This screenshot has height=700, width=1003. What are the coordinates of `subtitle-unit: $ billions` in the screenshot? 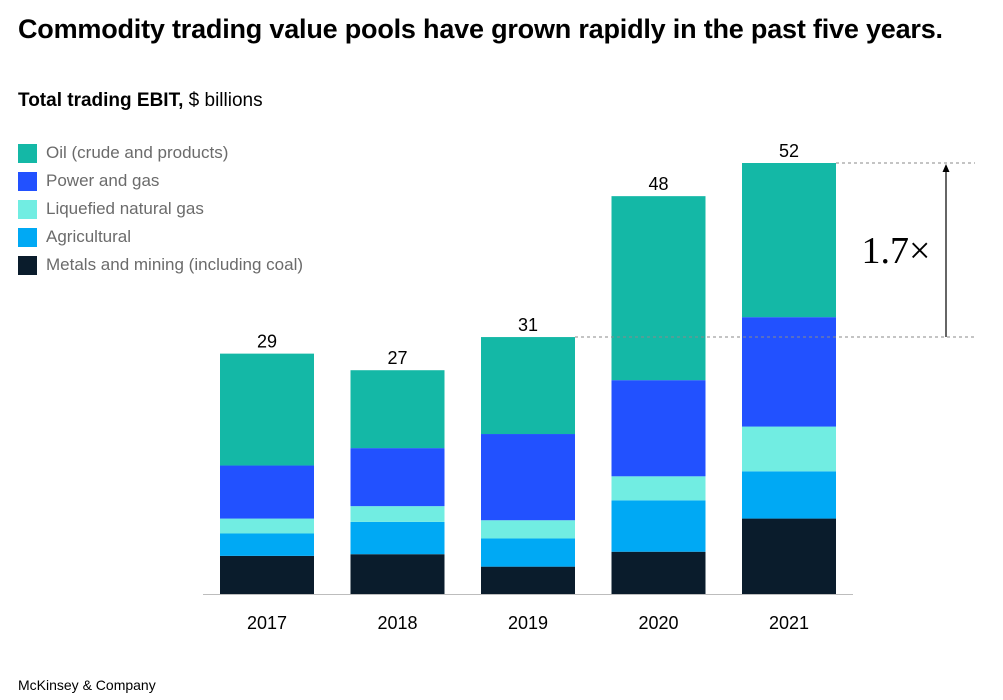 It's located at (225, 100).